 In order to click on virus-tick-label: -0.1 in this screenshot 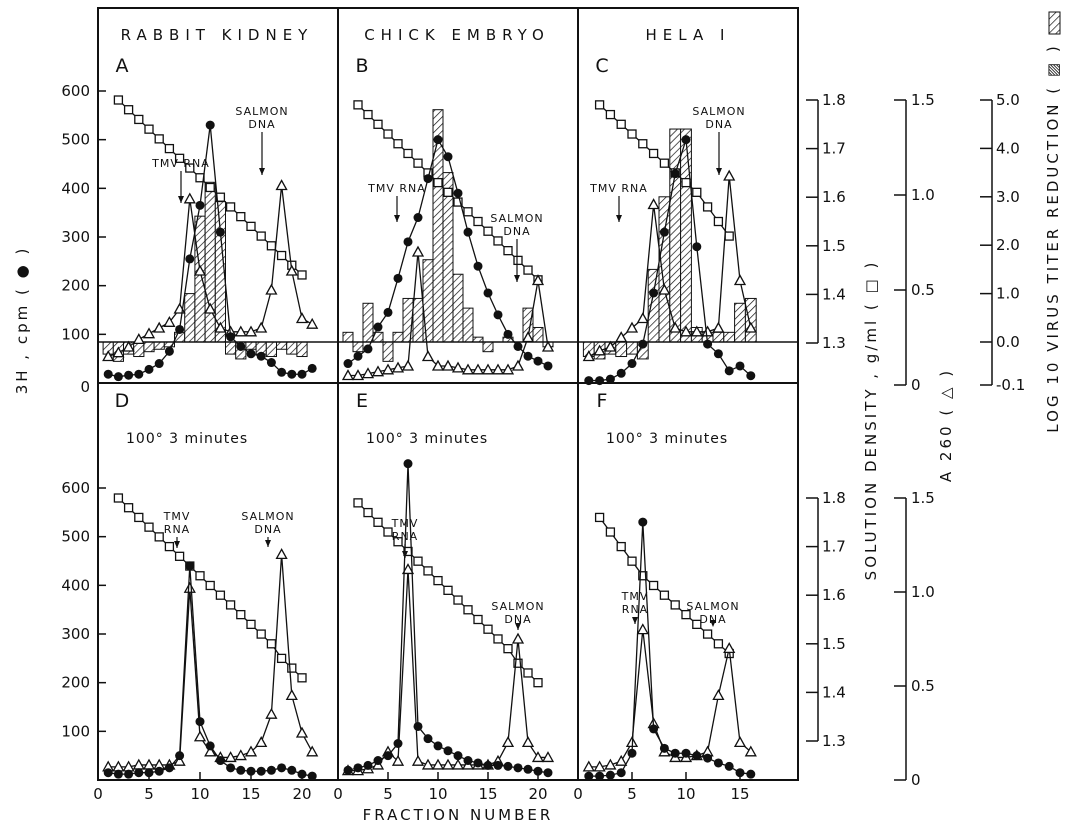, I will do `click(1010, 385)`.